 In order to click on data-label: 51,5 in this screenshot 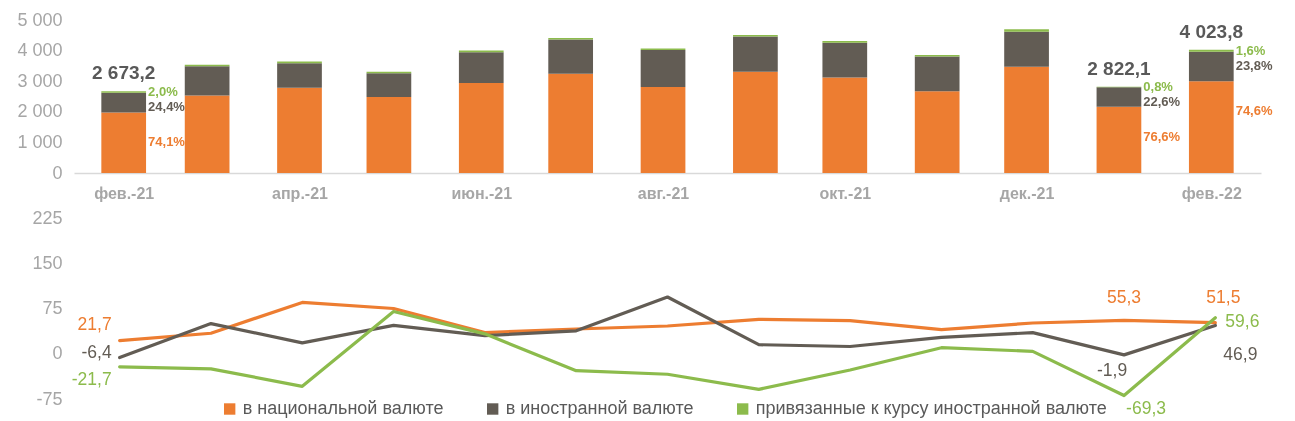, I will do `click(1223, 296)`.